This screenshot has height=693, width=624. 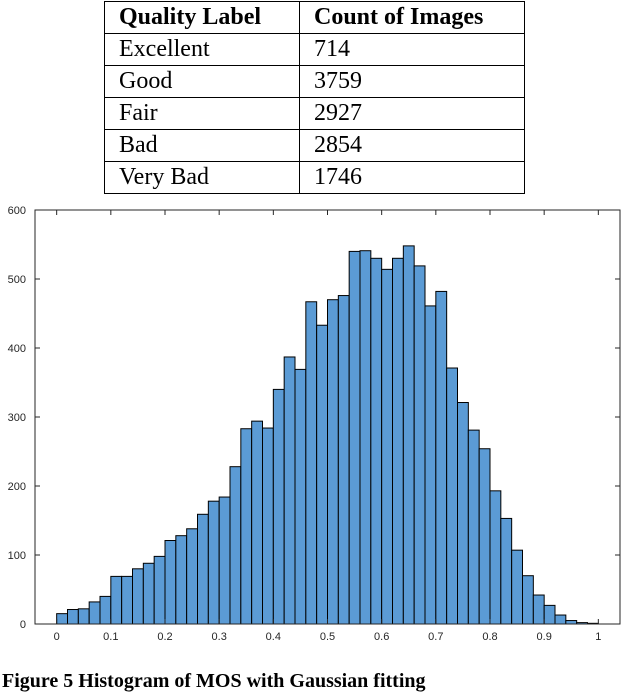 What do you see at coordinates (381, 637) in the screenshot?
I see `x-tick-label: 0.6` at bounding box center [381, 637].